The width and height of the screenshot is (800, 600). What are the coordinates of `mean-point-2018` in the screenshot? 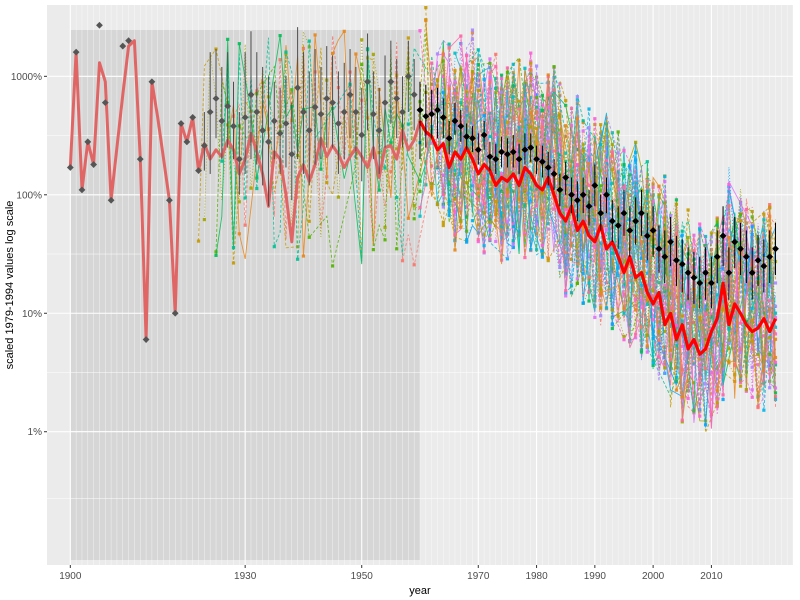 It's located at (758, 260).